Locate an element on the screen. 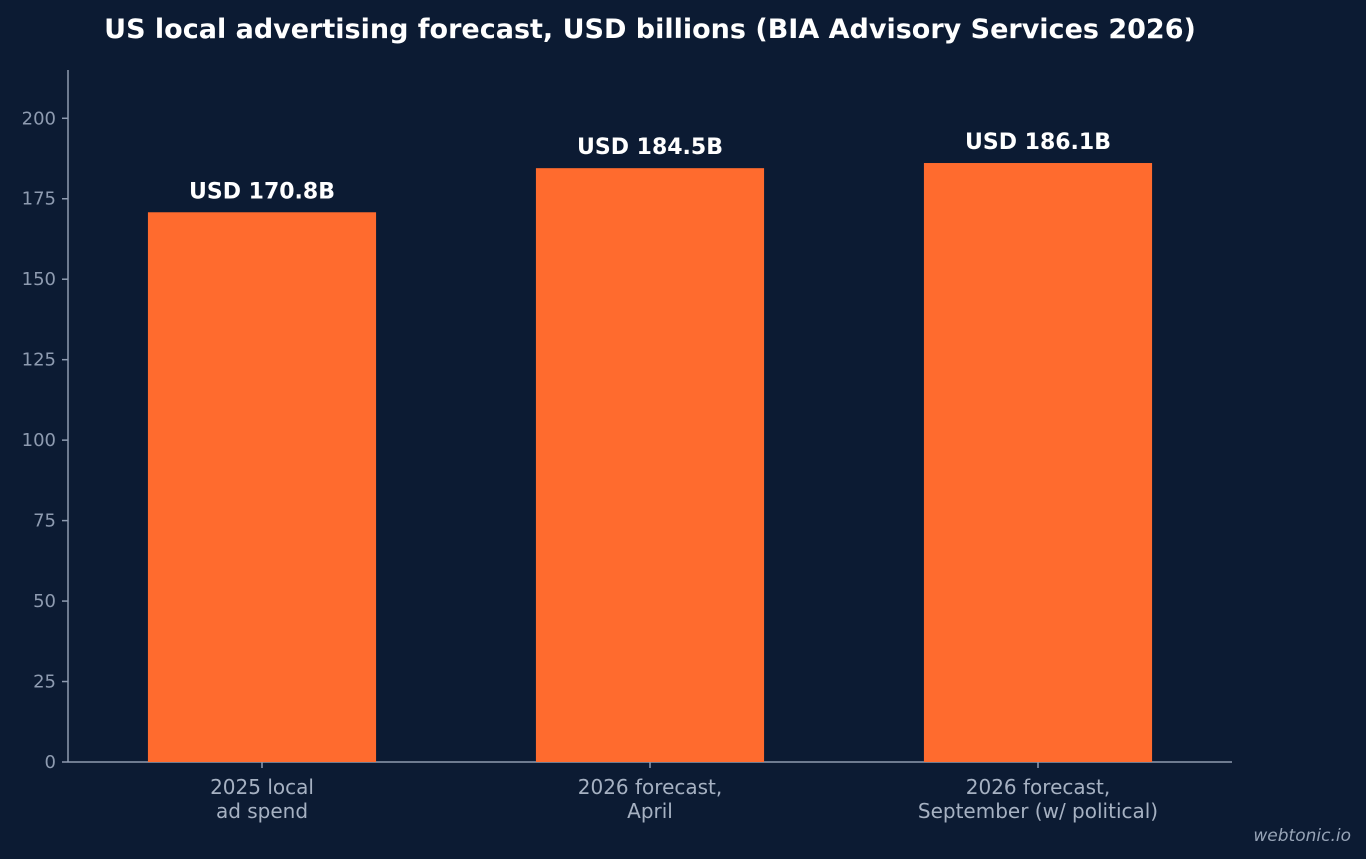  y-tick-label: 150 is located at coordinates (39, 279).